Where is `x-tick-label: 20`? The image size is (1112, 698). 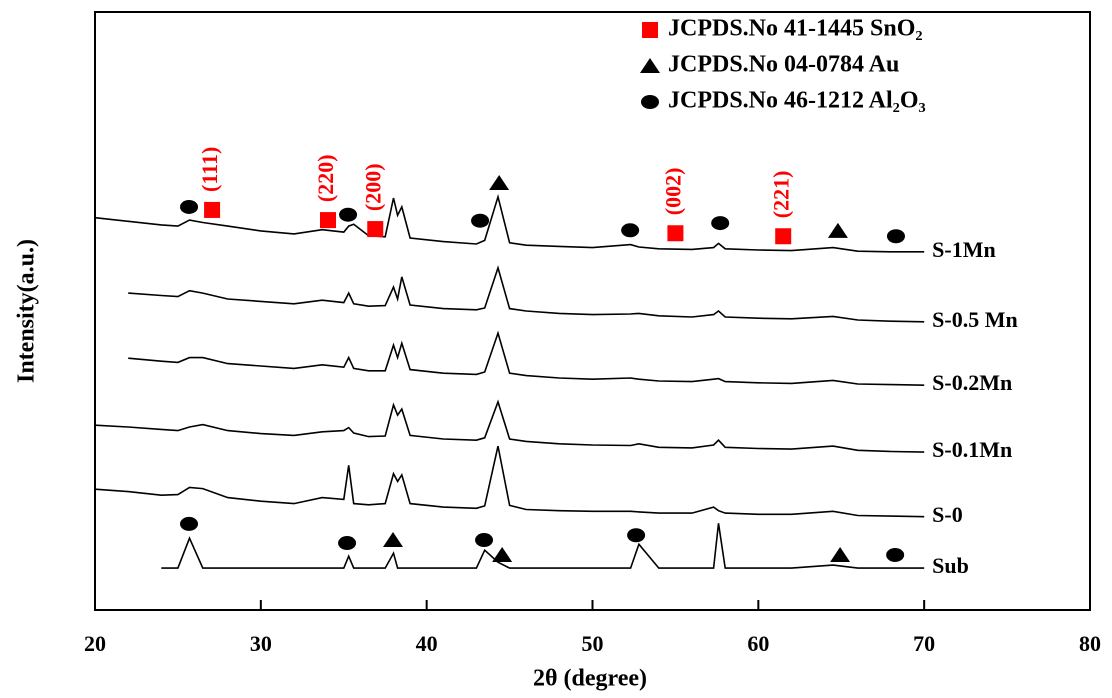 x-tick-label: 20 is located at coordinates (95, 643).